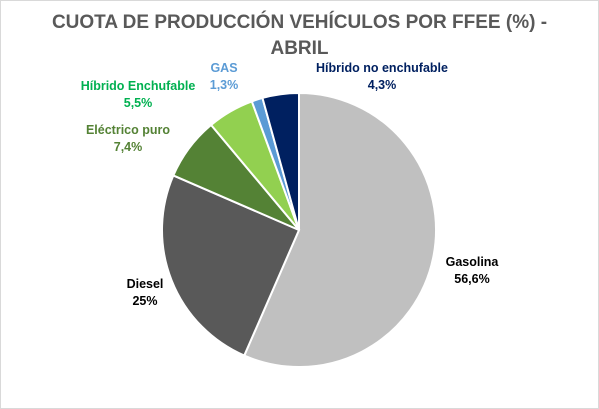 Image resolution: width=599 pixels, height=409 pixels. I want to click on slice-label-híbrido-enchufable: Híbrido Enchufable, so click(138, 86).